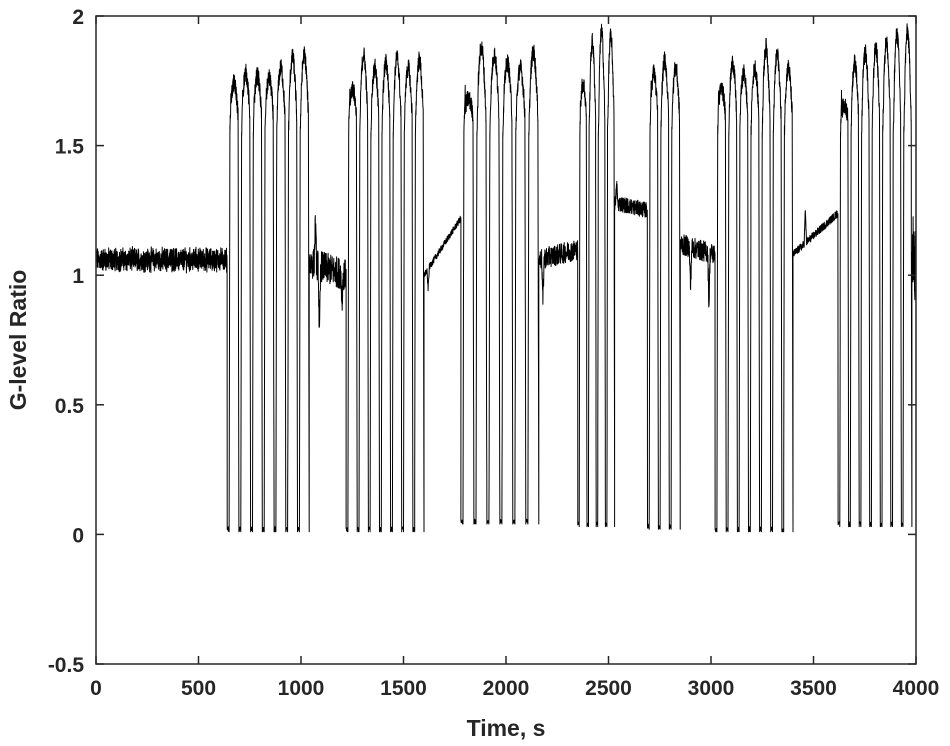 The image size is (950, 746). I want to click on x-tick-label: 500, so click(198, 688).